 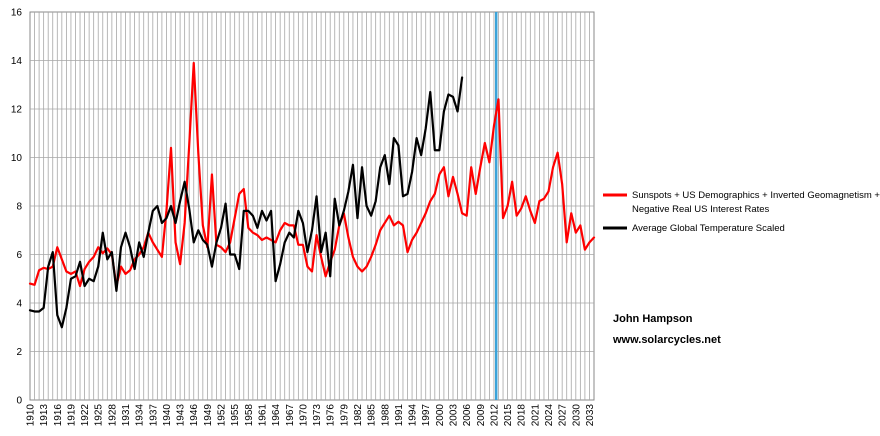 What do you see at coordinates (17, 207) in the screenshot?
I see `y-axis-ticks: 0 2 4 6 8 10 12 14 16` at bounding box center [17, 207].